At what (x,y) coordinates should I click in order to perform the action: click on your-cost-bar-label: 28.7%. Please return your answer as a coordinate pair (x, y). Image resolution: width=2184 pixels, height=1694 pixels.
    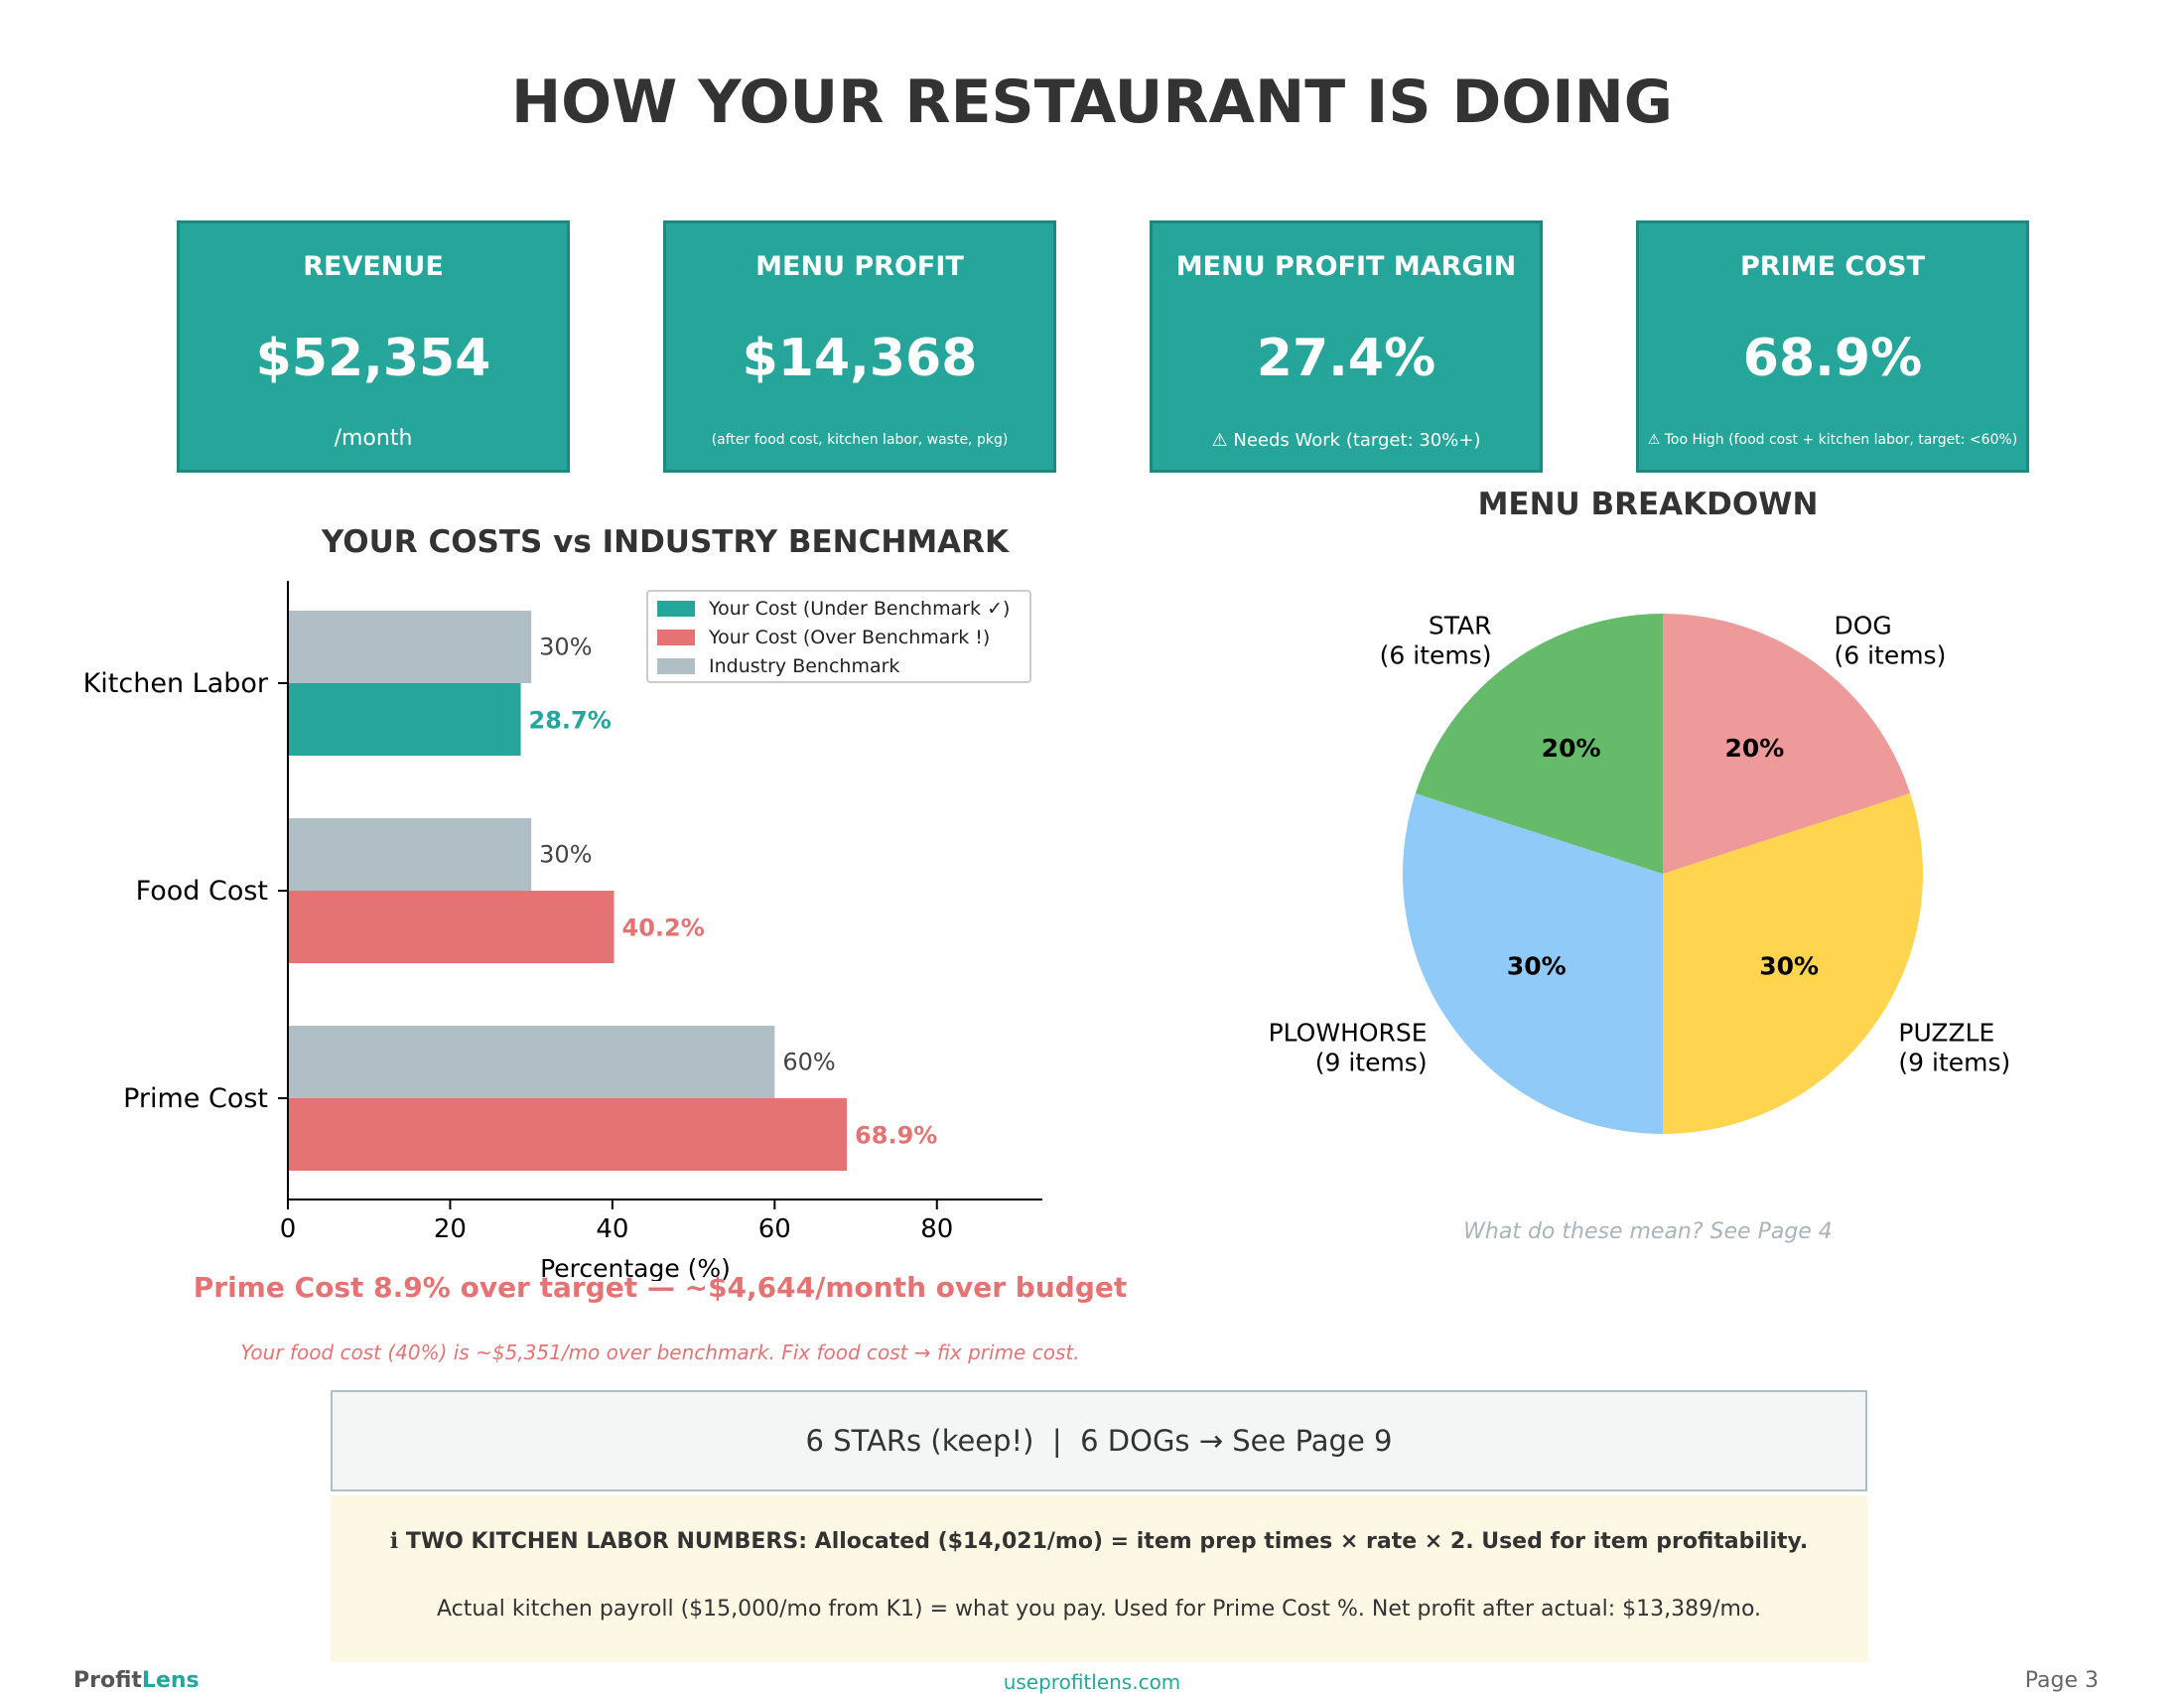
    Looking at the image, I should click on (570, 721).